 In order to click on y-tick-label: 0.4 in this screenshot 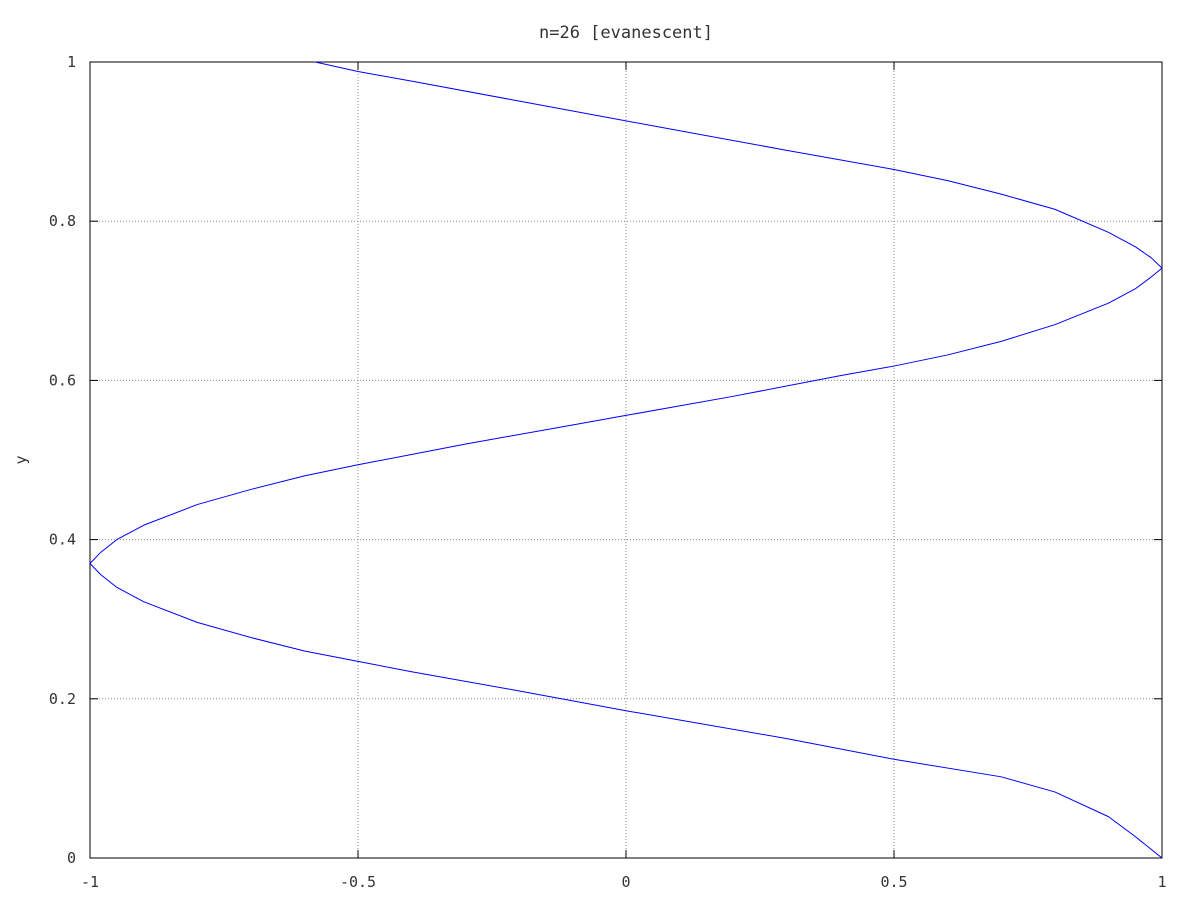, I will do `click(62, 540)`.